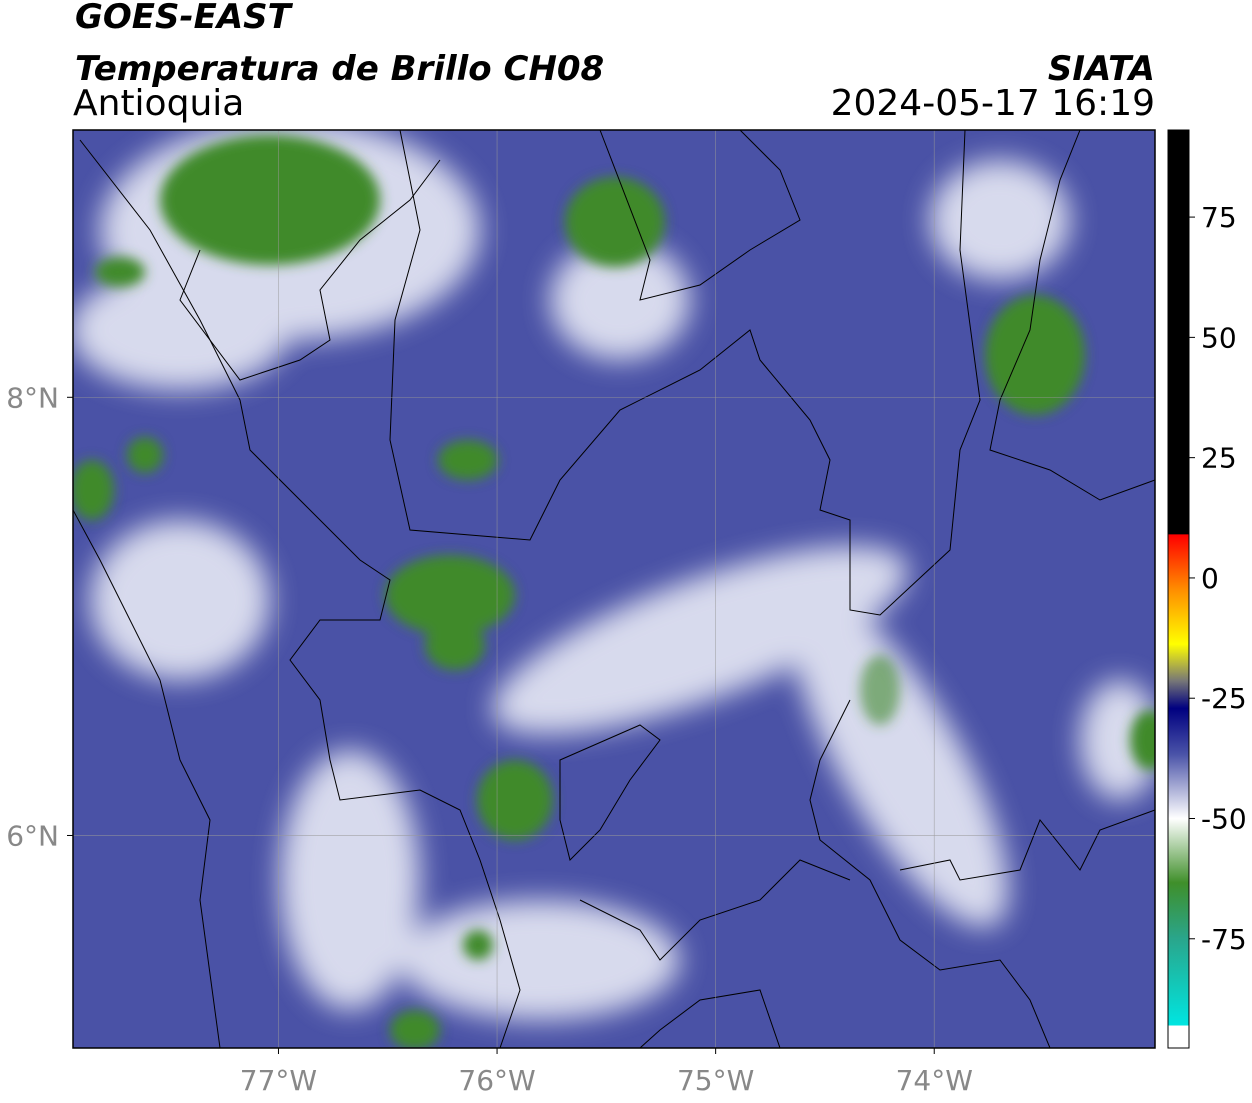 The image size is (1252, 1103). Describe the element at coordinates (339, 69) in the screenshot. I see `product-title: Temperatura de Brillo CH08` at that location.